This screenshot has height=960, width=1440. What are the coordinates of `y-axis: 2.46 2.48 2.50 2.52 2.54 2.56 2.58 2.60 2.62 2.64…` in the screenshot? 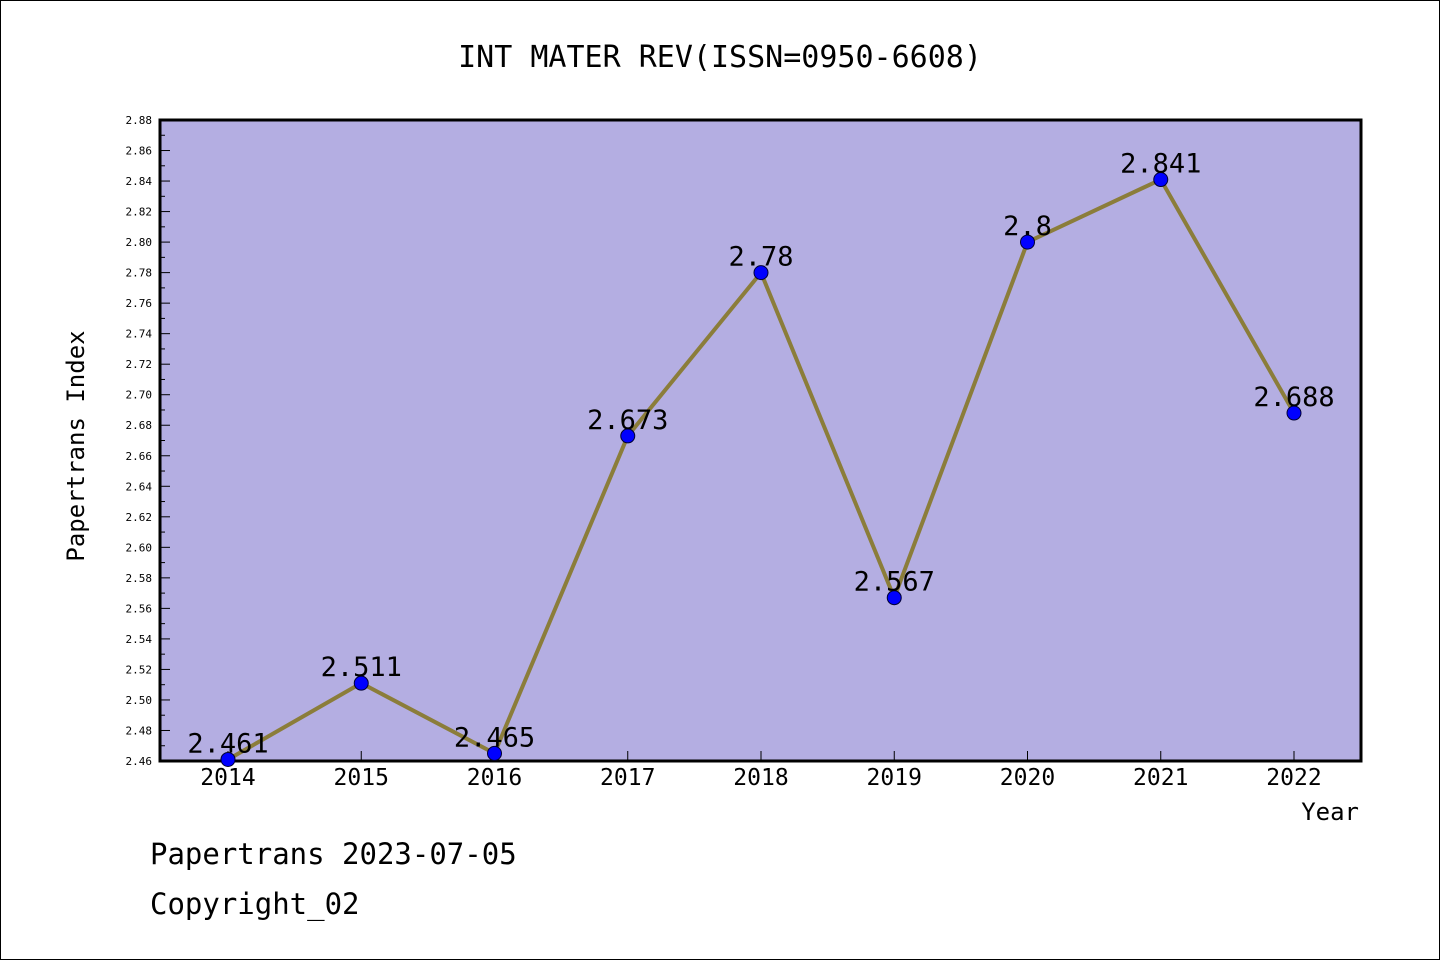 It's located at (148, 441).